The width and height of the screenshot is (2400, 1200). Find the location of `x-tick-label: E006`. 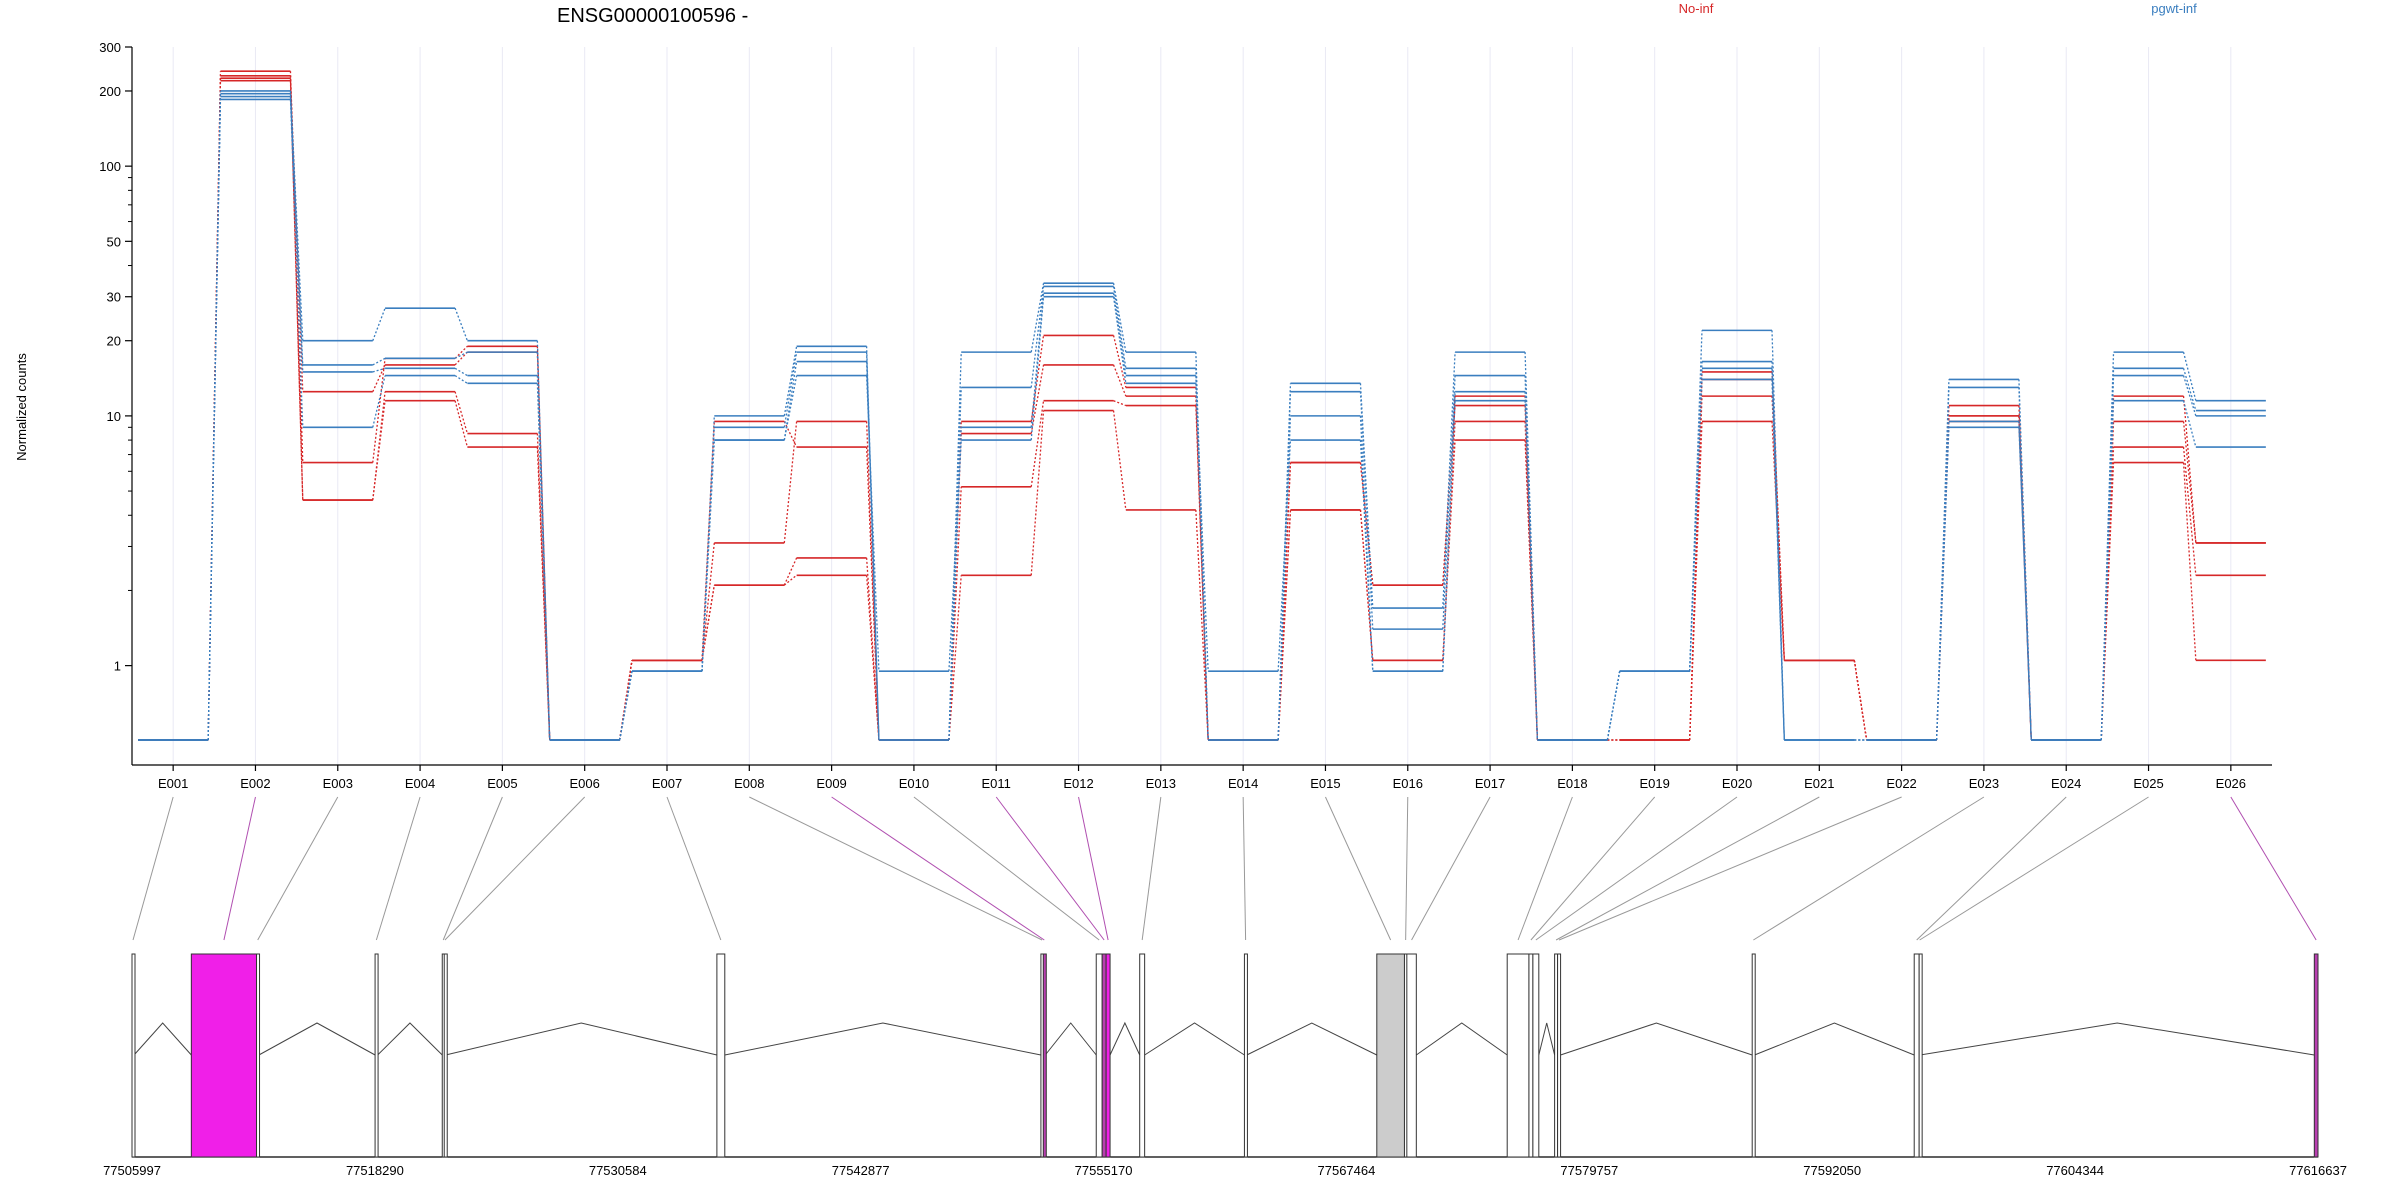

x-tick-label: E006 is located at coordinates (585, 783).